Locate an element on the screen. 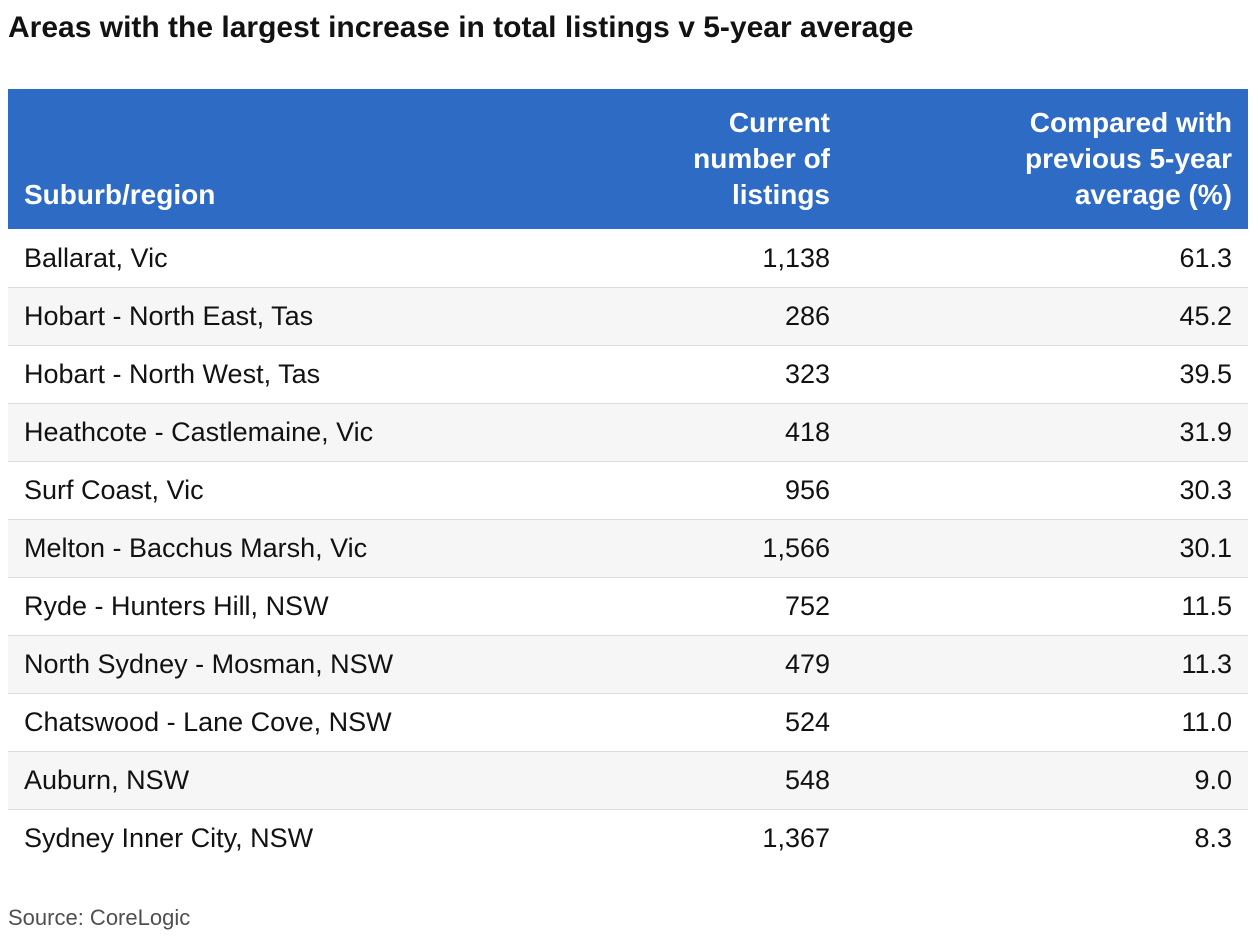 This screenshot has height=952, width=1258. cell-suburb: Melton - Bacchus Marsh, Vic is located at coordinates (196, 548).